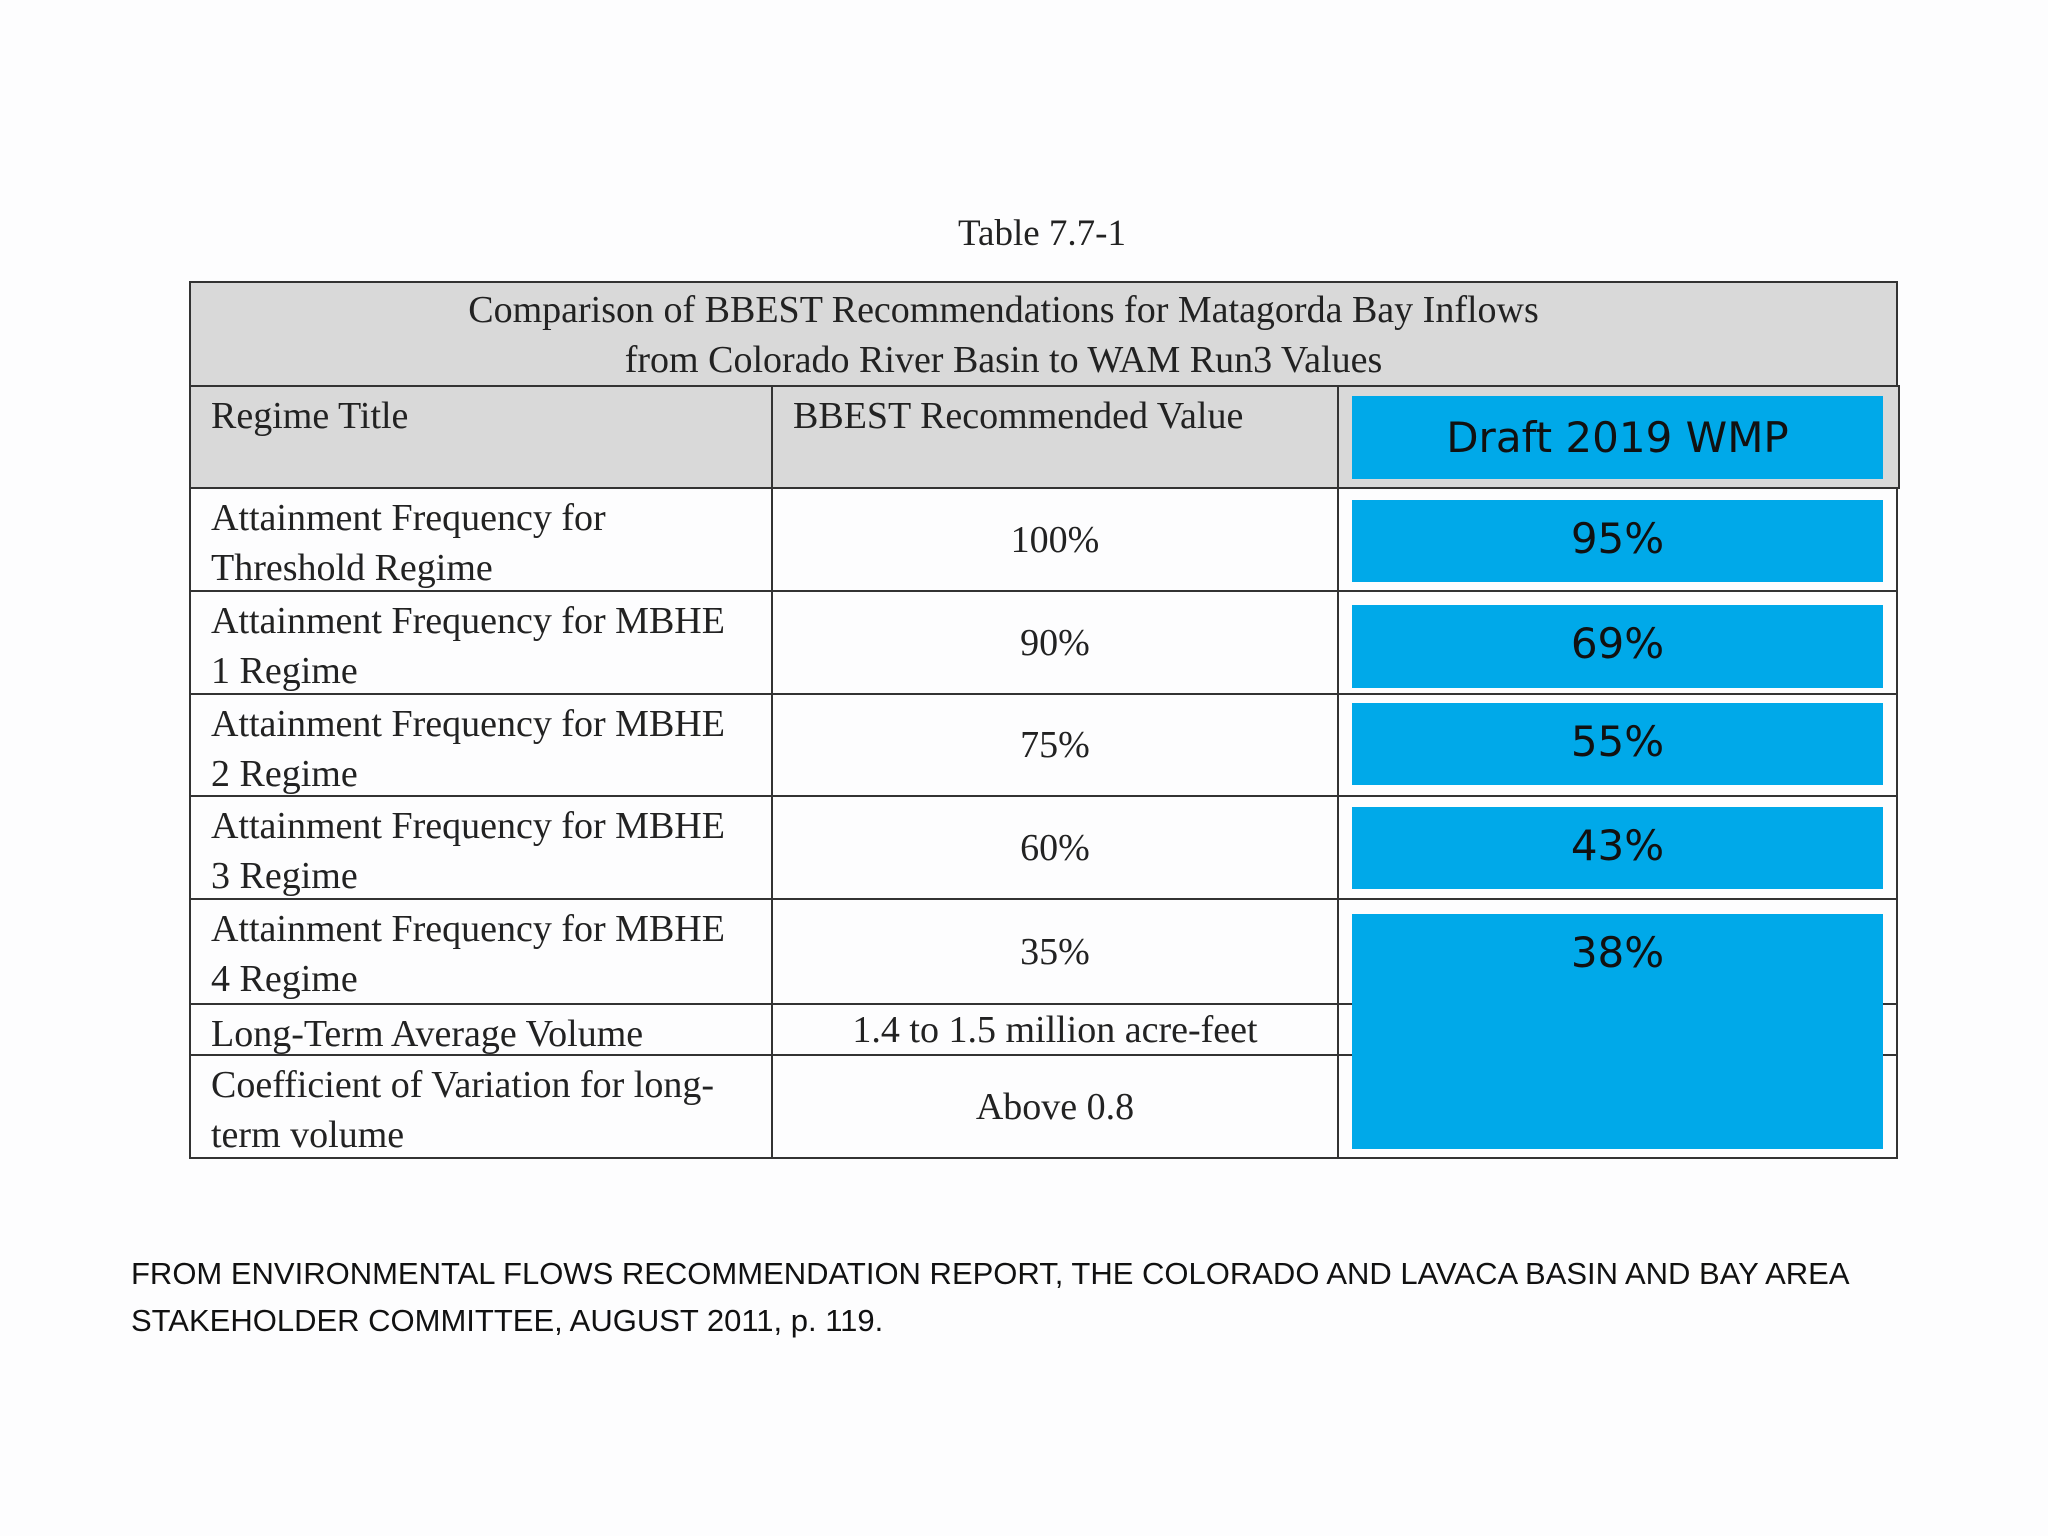 The image size is (2048, 1536). What do you see at coordinates (481, 642) in the screenshot?
I see `row-label: Attainment Frequency for MBHE 1 Regime` at bounding box center [481, 642].